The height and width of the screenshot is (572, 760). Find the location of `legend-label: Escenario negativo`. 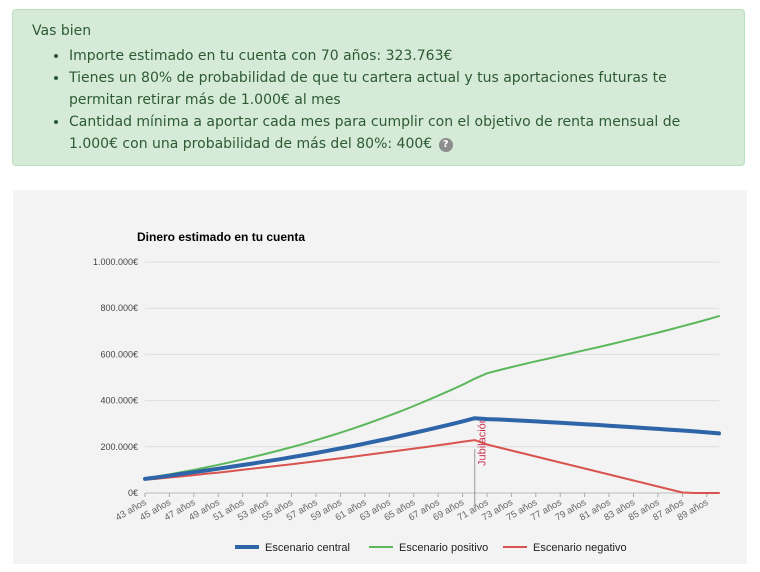

legend-label: Escenario negativo is located at coordinates (580, 548).